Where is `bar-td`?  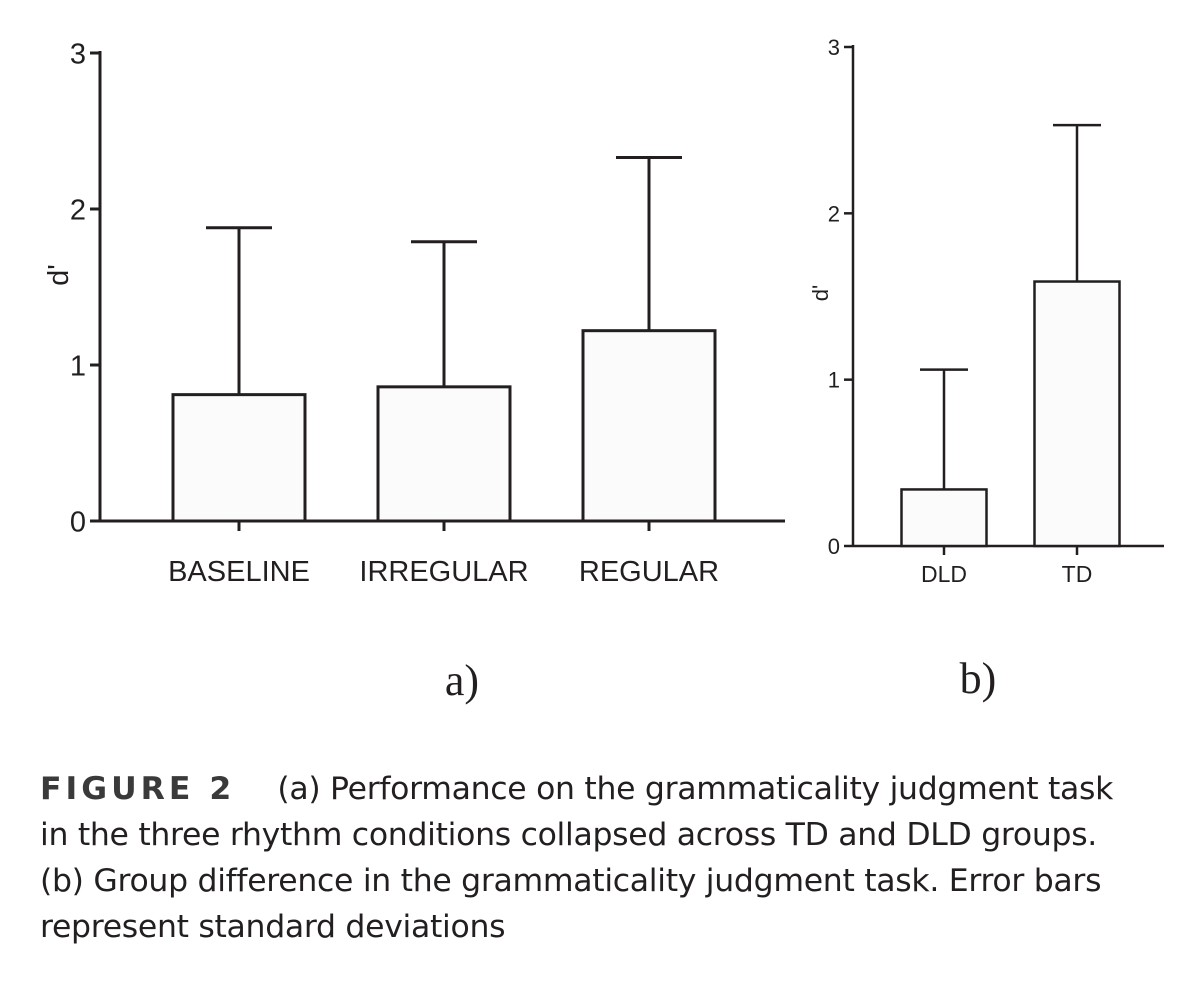
bar-td is located at coordinates (1077, 414).